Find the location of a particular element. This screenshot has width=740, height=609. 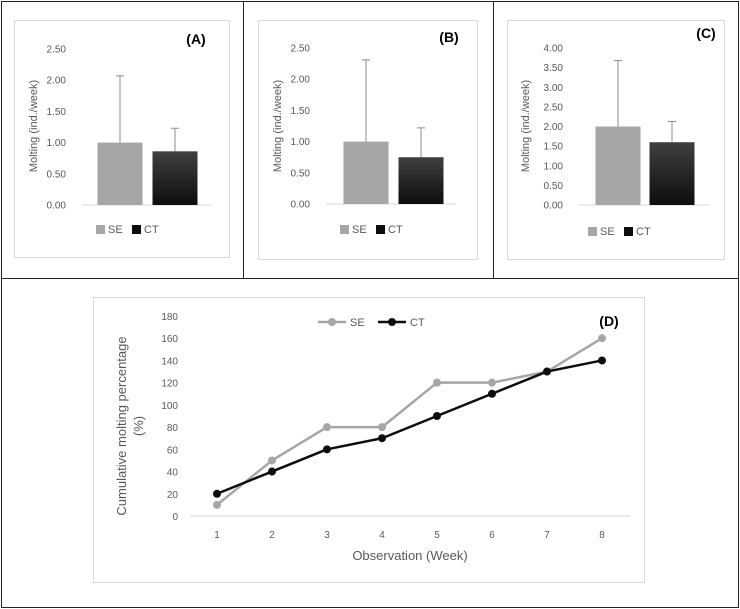

panel-b-bar-se is located at coordinates (366, 172).